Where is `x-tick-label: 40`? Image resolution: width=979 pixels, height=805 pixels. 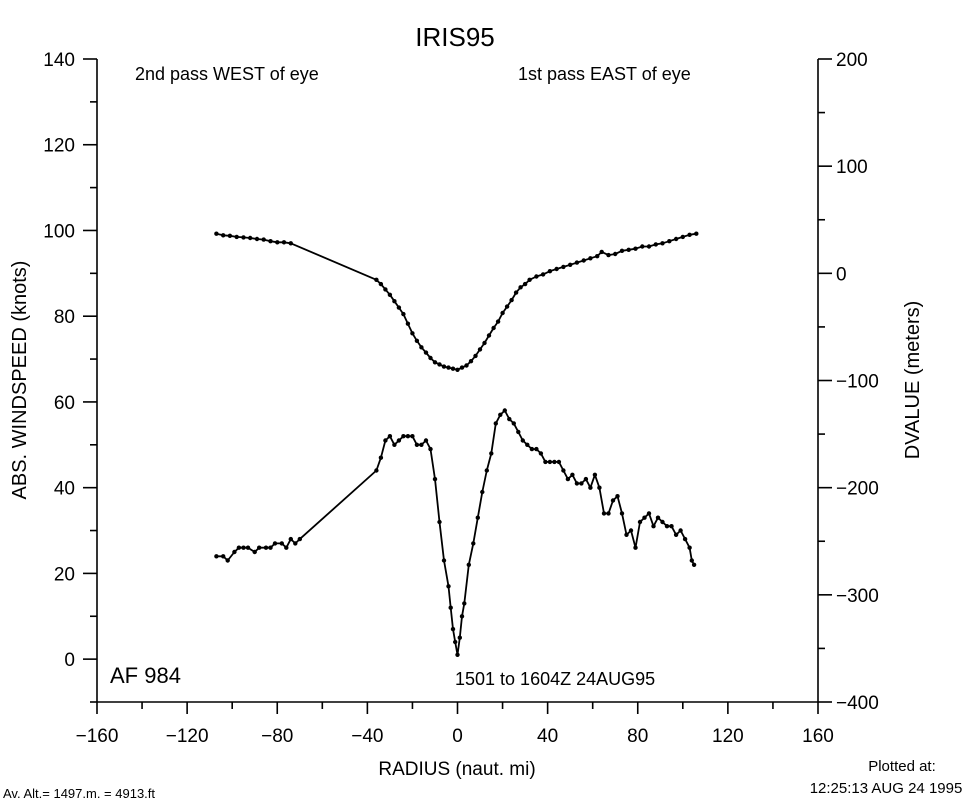
x-tick-label: 40 is located at coordinates (547, 736).